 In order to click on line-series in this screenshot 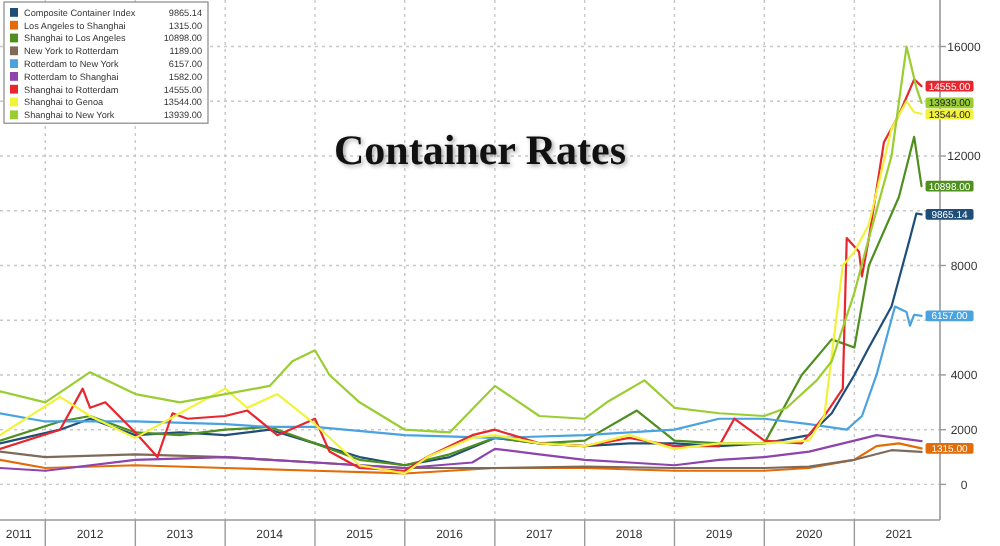, I will do `click(461, 453)`.